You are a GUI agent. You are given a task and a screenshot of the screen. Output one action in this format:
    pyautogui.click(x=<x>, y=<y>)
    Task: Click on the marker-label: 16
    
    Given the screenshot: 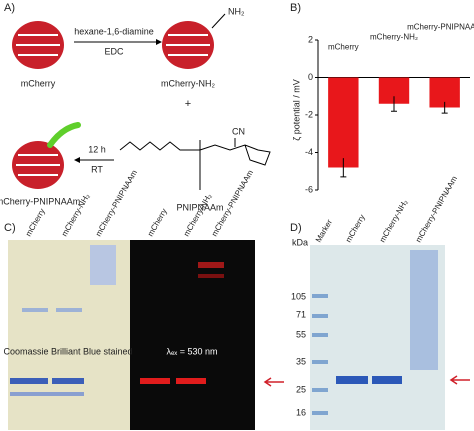 What is the action you would take?
    pyautogui.click(x=301, y=412)
    